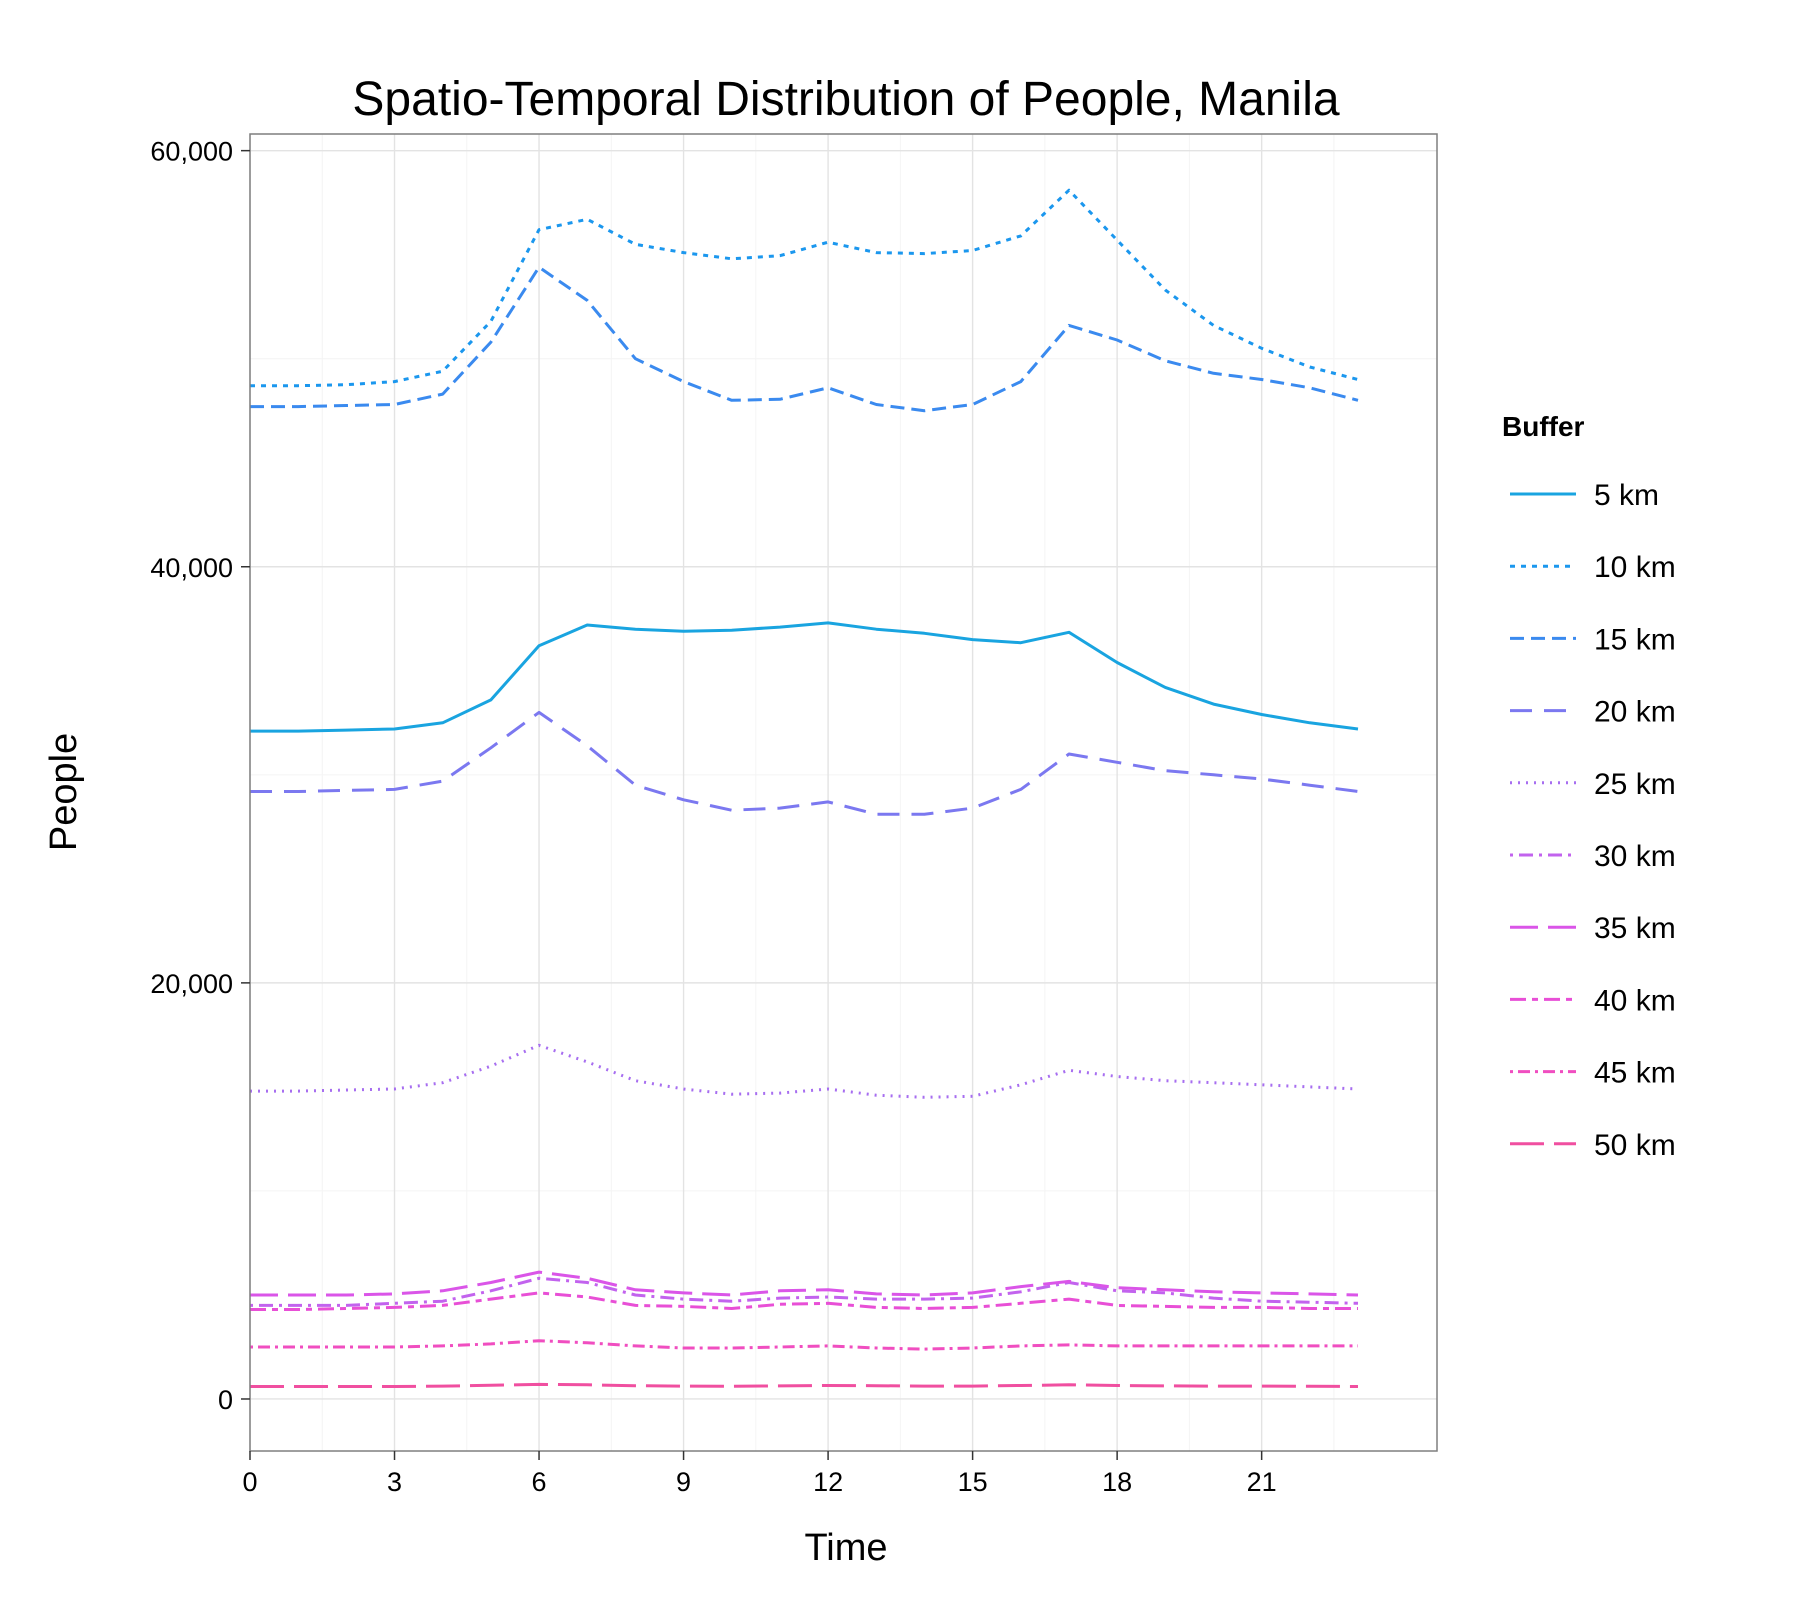  Describe the element at coordinates (191, 984) in the screenshot. I see `y-tick-label: 20,000` at that location.